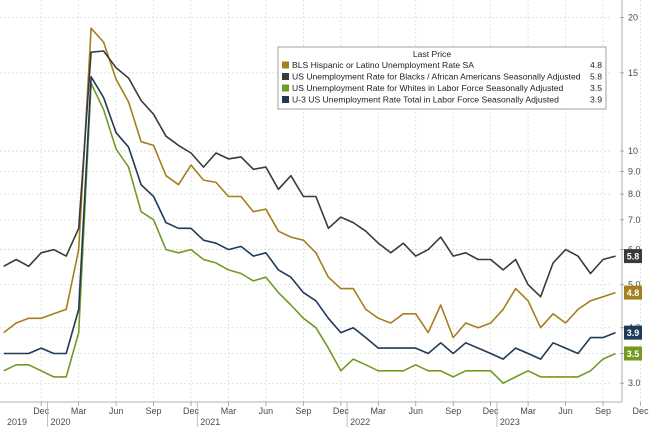  Describe the element at coordinates (596, 88) in the screenshot. I see `legend-value: 3.5` at that location.